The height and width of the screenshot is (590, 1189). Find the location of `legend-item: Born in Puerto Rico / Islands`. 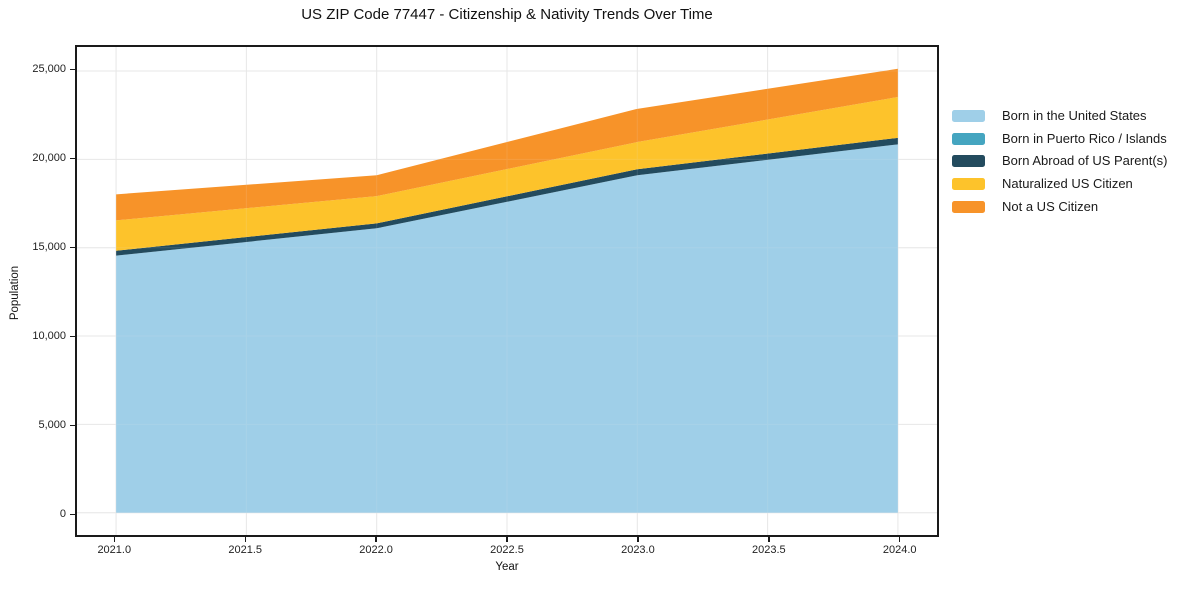

legend-item: Born in Puerto Rico / Islands is located at coordinates (1067, 141).